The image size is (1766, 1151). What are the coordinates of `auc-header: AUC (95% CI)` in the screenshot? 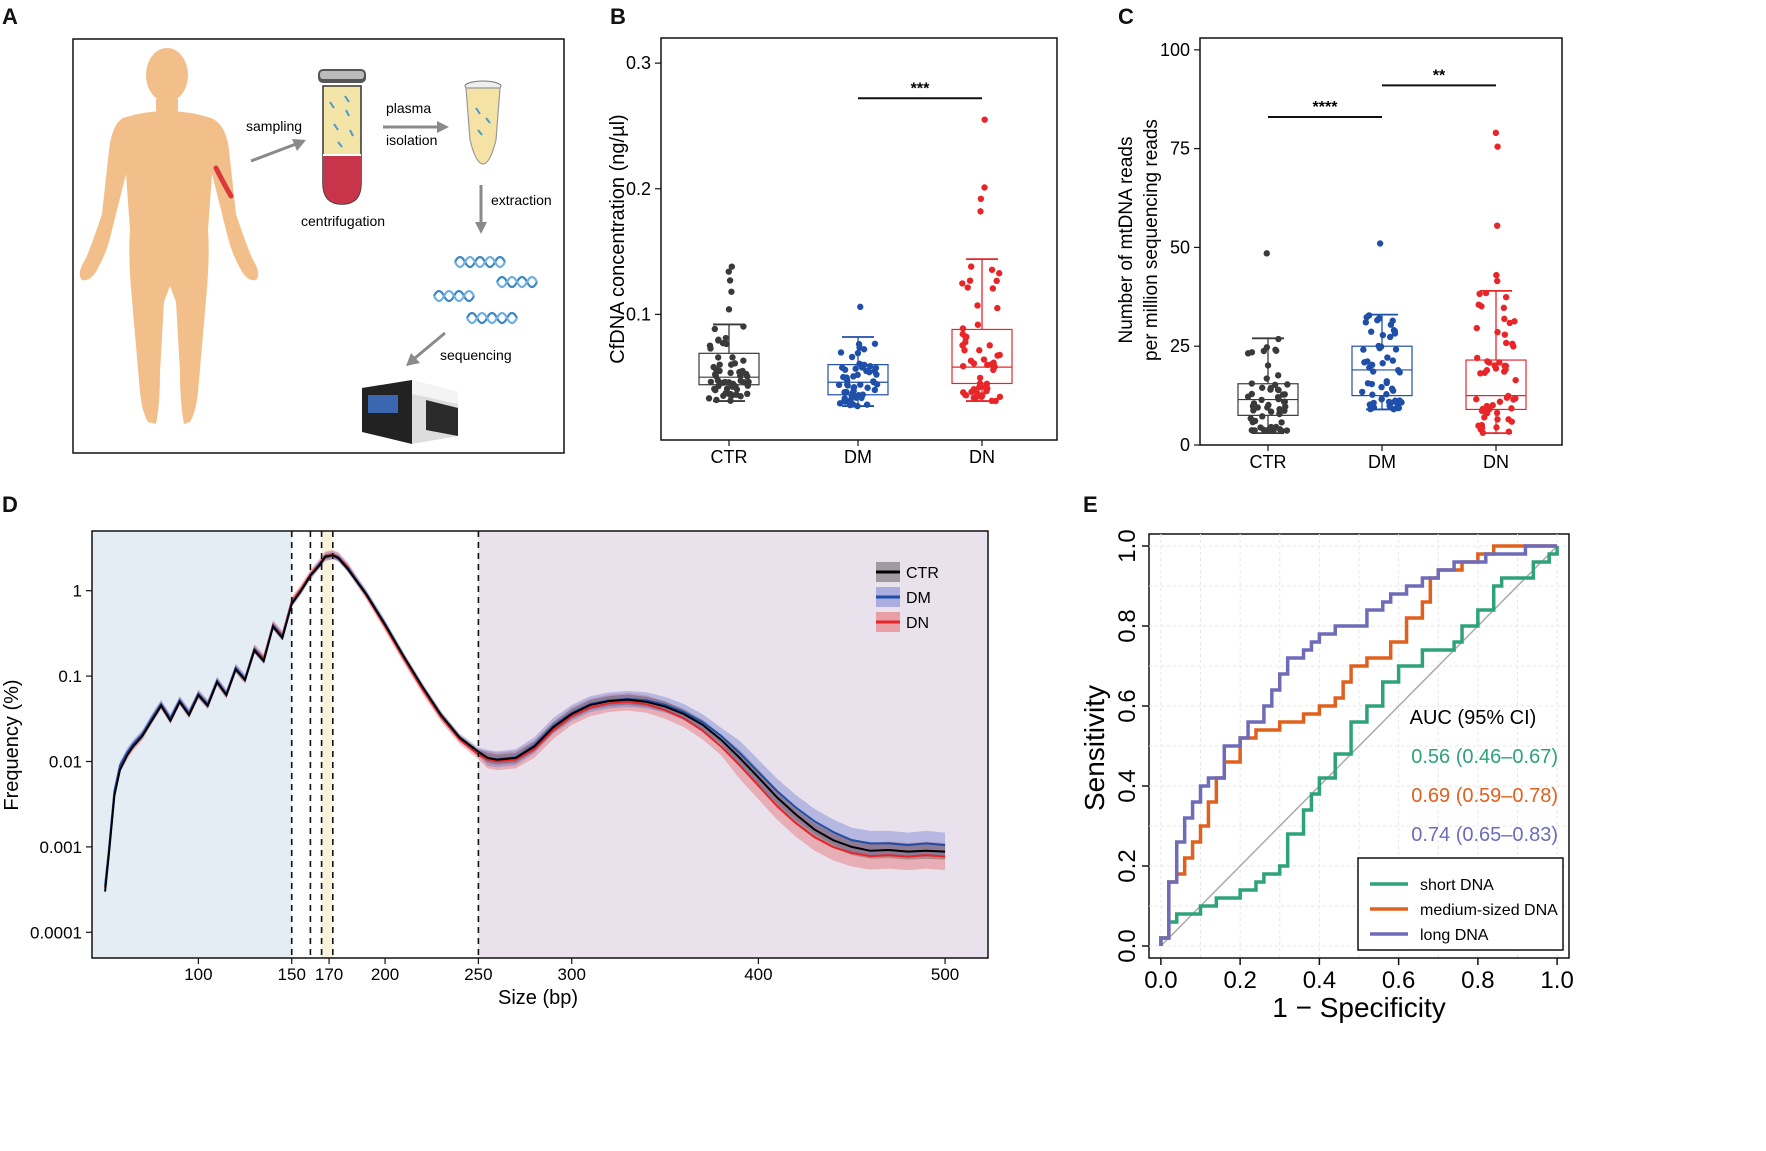 It's located at (1473, 718).